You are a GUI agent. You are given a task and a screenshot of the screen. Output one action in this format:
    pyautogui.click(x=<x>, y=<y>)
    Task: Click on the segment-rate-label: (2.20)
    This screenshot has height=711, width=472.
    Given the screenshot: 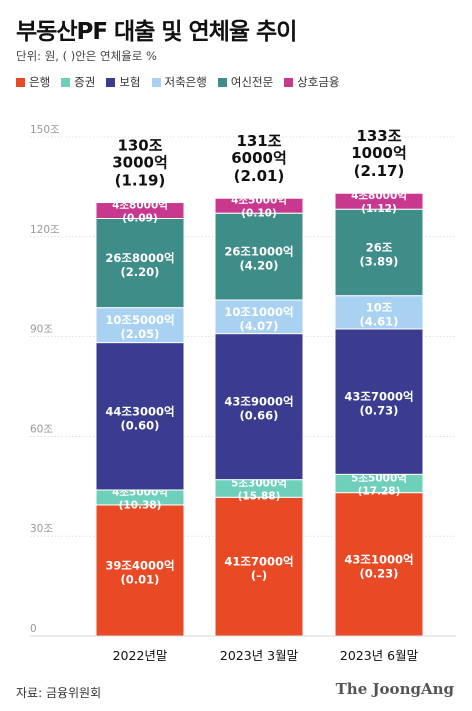 What is the action you would take?
    pyautogui.click(x=140, y=272)
    